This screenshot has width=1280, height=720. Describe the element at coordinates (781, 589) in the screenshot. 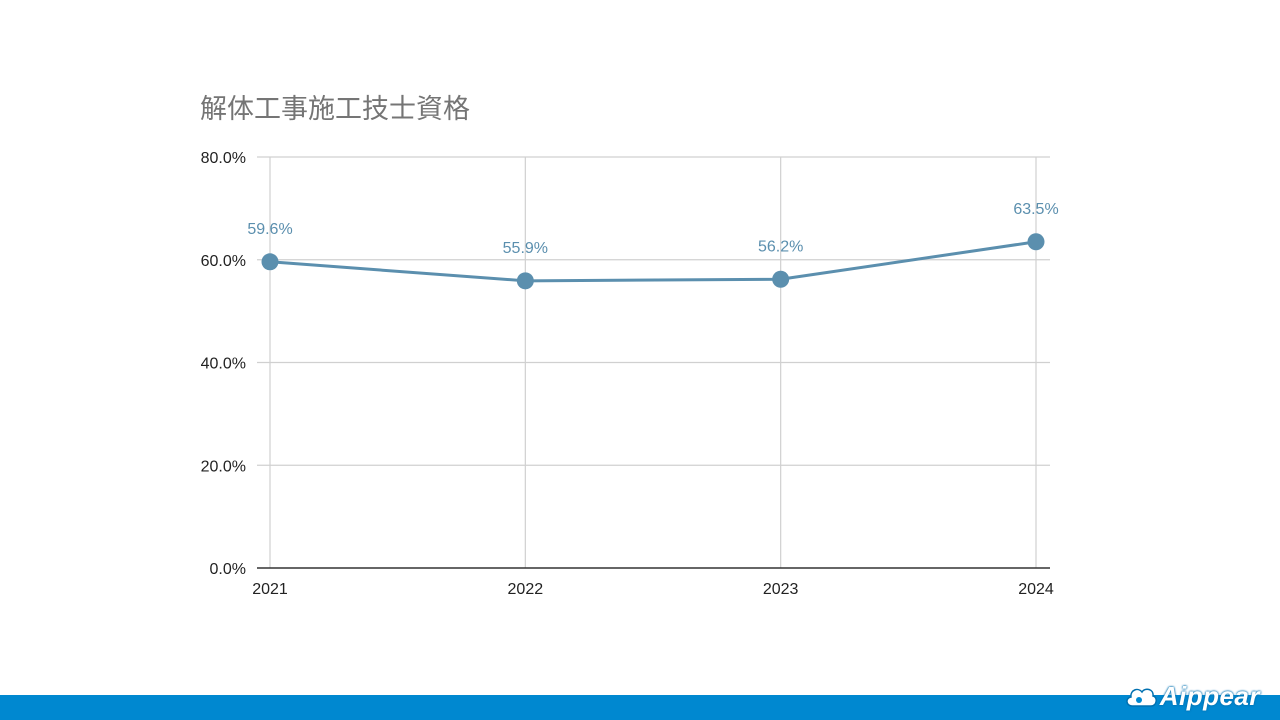

I see `x-tick-label: 2023` at that location.